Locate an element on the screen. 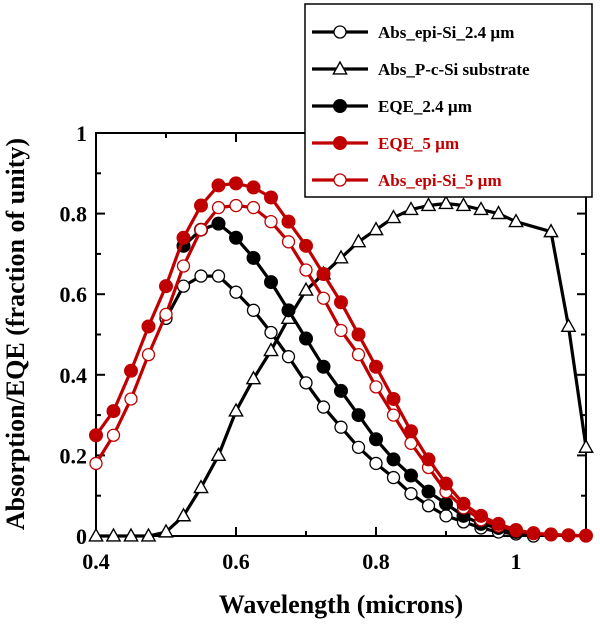  y-tick-label: 0 is located at coordinates (81, 536).